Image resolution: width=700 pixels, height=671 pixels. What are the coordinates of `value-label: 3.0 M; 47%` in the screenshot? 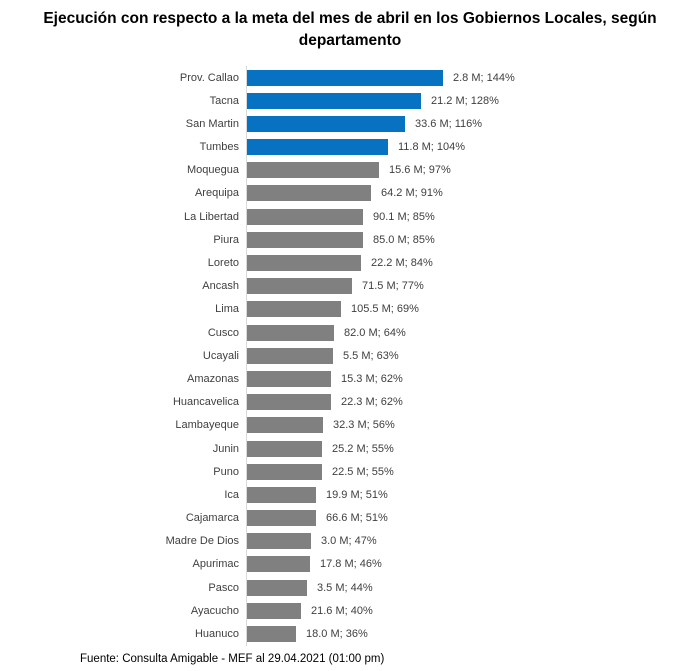 It's located at (349, 541).